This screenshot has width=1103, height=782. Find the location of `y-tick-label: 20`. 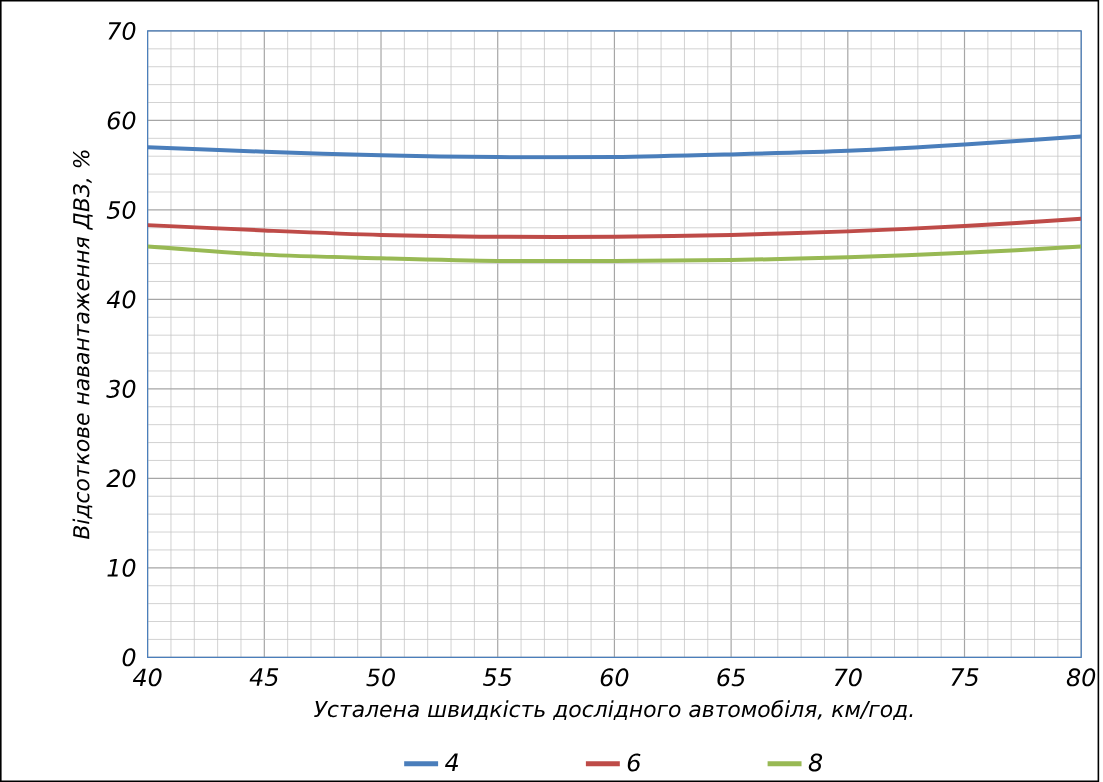

y-tick-label: 20 is located at coordinates (121, 478).